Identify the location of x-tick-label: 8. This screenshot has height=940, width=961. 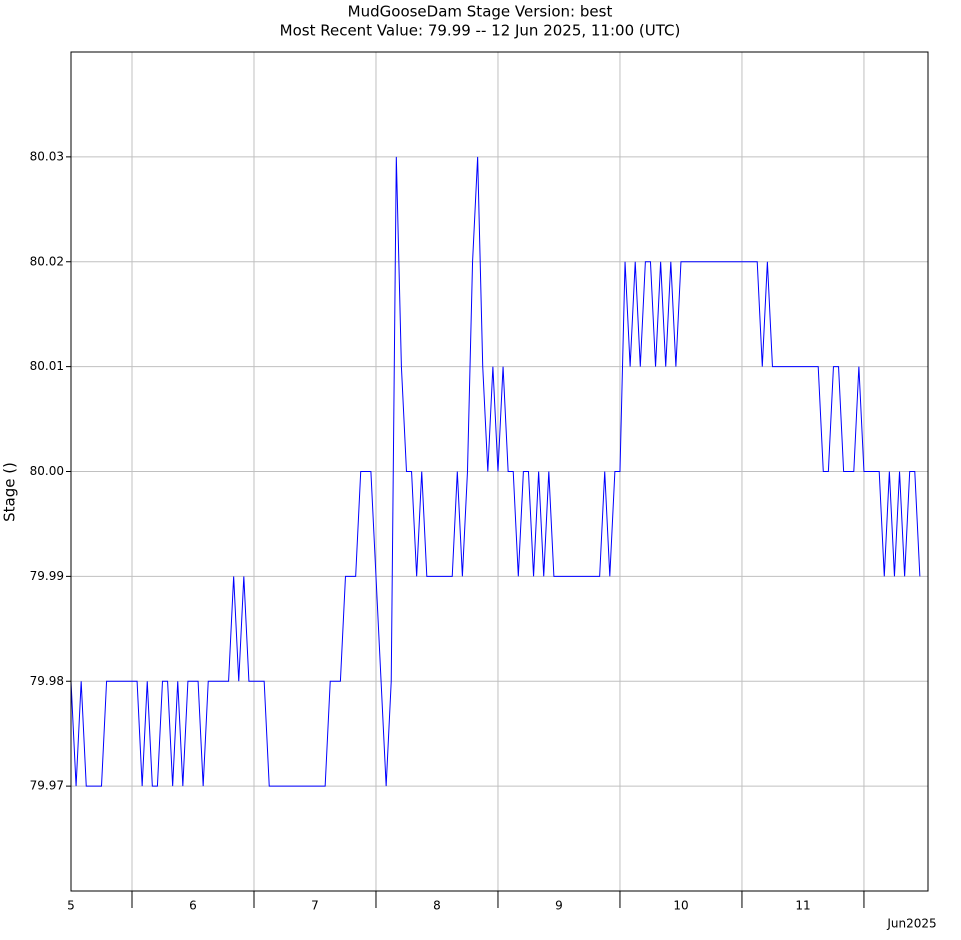
(437, 906).